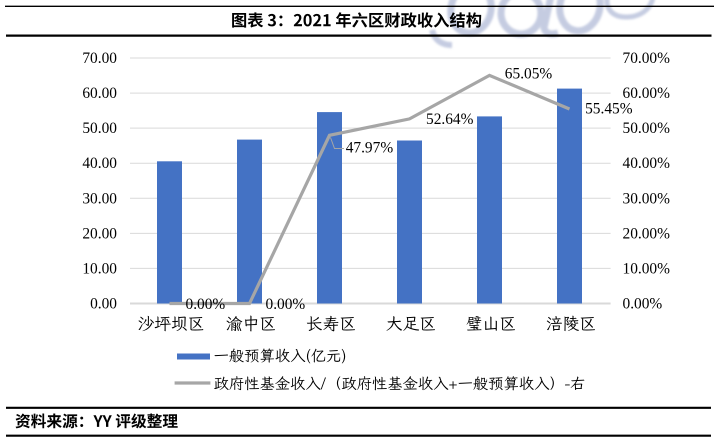 This screenshot has width=719, height=440. Describe the element at coordinates (370, 148) in the screenshot. I see `svg-text: 47.97%` at that location.